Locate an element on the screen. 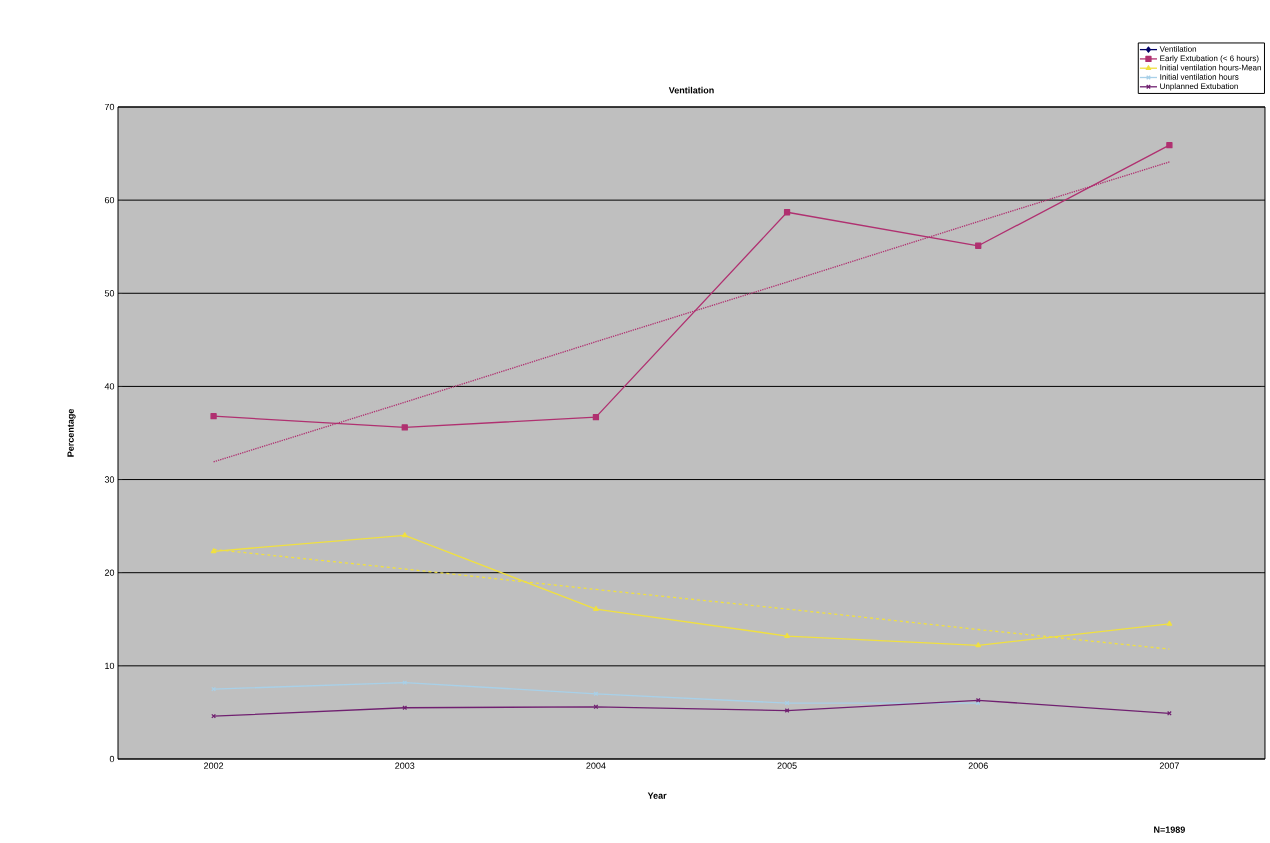  y-axis-title: Percentage is located at coordinates (71, 433).